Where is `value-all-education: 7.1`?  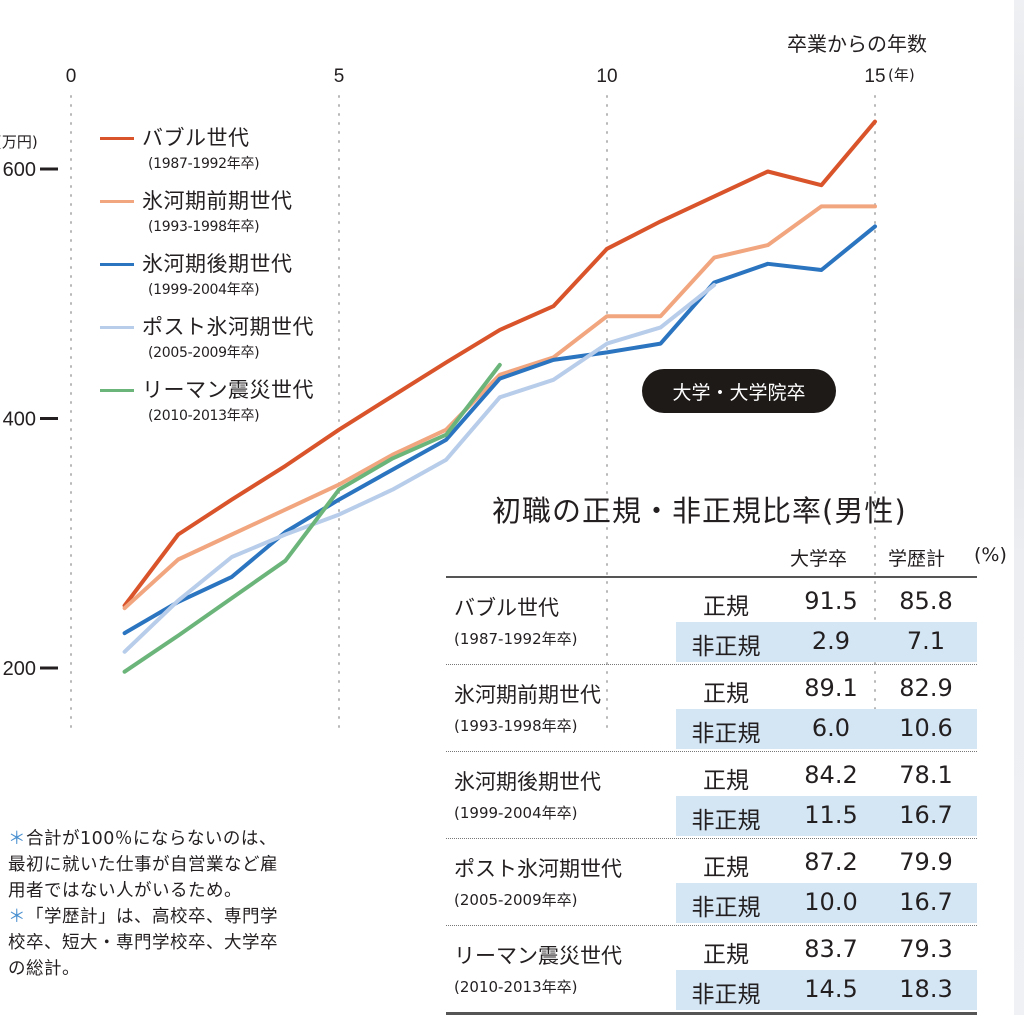 value-all-education: 7.1 is located at coordinates (926, 641).